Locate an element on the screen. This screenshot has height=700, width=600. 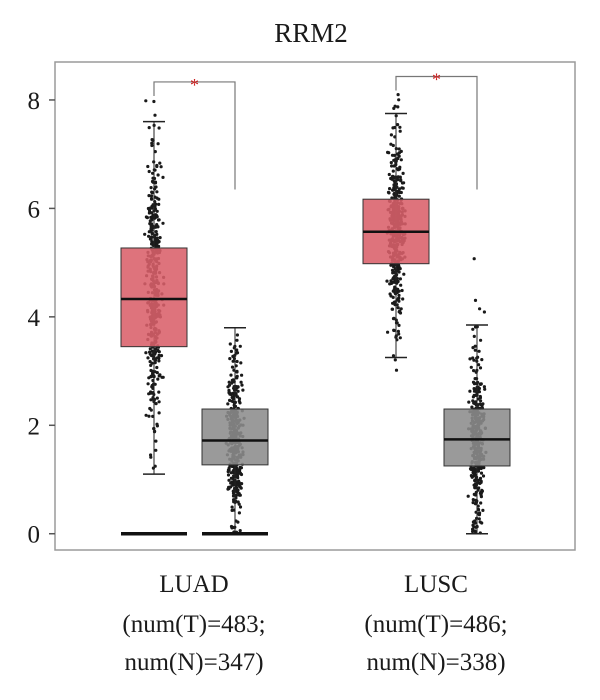
y-tick-label: 0 is located at coordinates (34, 535).